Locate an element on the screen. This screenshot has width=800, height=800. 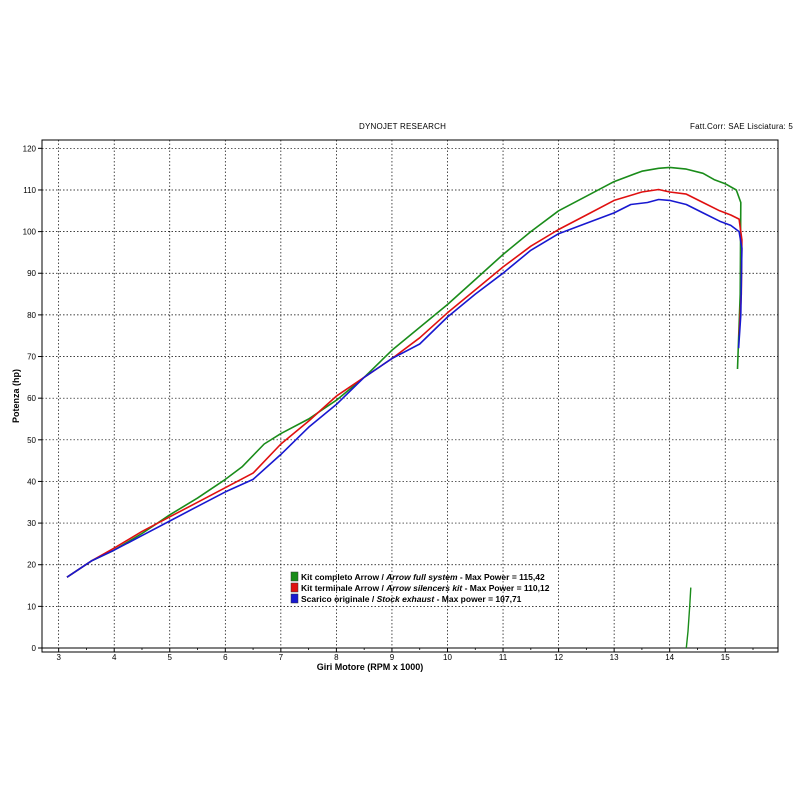
x-tick-label-8: 11 is located at coordinates (503, 657).